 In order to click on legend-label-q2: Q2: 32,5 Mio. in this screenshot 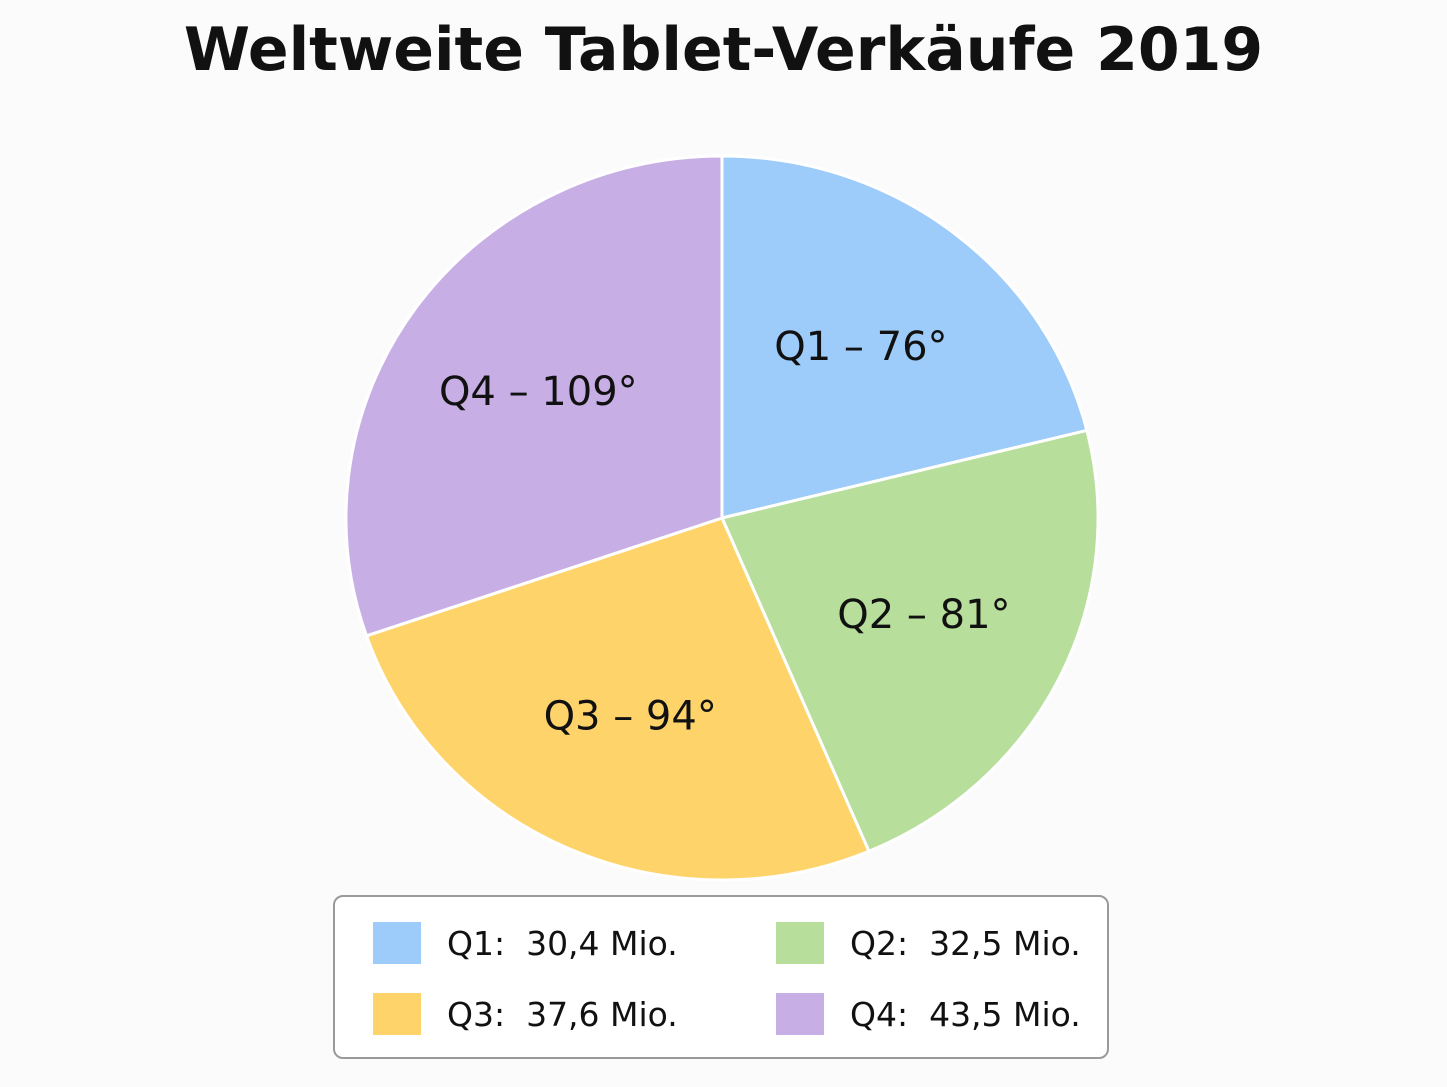, I will do `click(965, 943)`.